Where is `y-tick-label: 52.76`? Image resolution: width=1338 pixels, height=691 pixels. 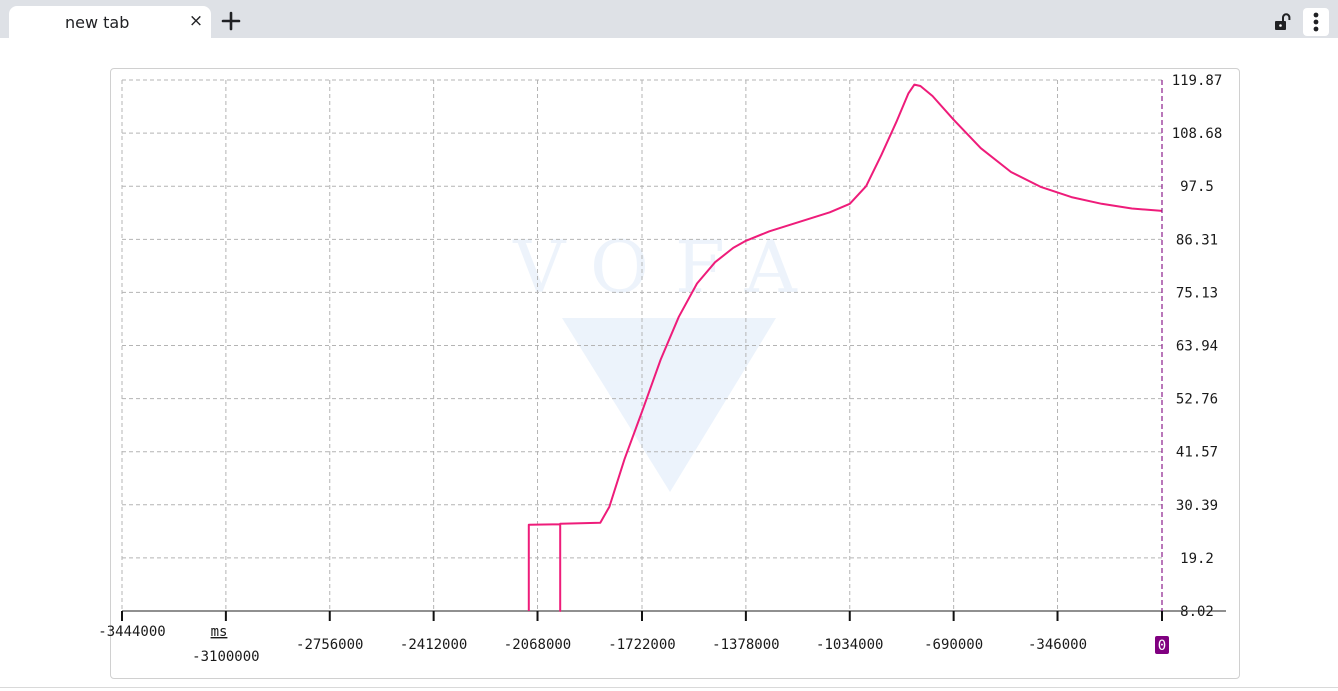 y-tick-label: 52.76 is located at coordinates (1197, 400).